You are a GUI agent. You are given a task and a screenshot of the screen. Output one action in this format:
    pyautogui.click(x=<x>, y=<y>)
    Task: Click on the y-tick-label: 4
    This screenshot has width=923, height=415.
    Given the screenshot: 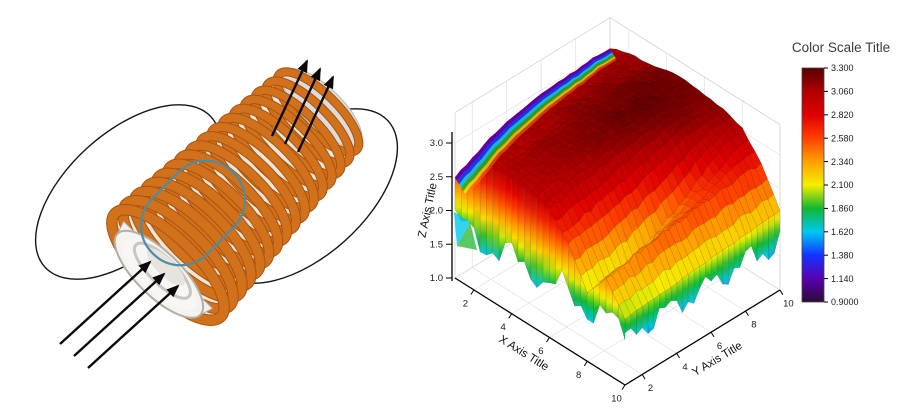 What is the action you would take?
    pyautogui.click(x=684, y=367)
    